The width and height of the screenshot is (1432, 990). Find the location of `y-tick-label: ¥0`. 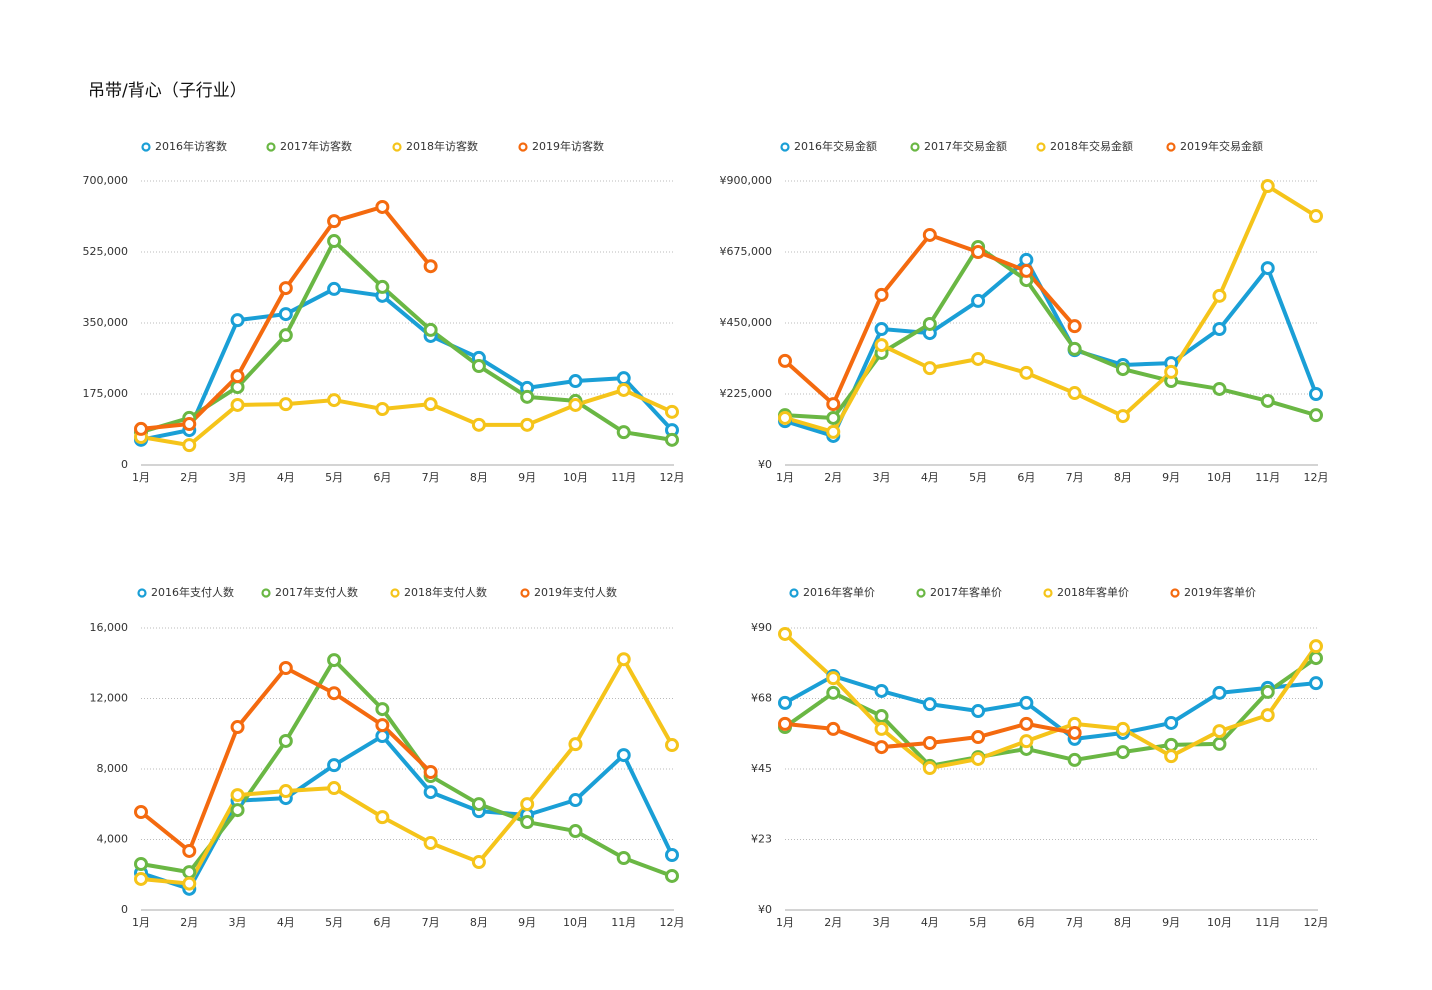

y-tick-label: ¥0 is located at coordinates (765, 464).